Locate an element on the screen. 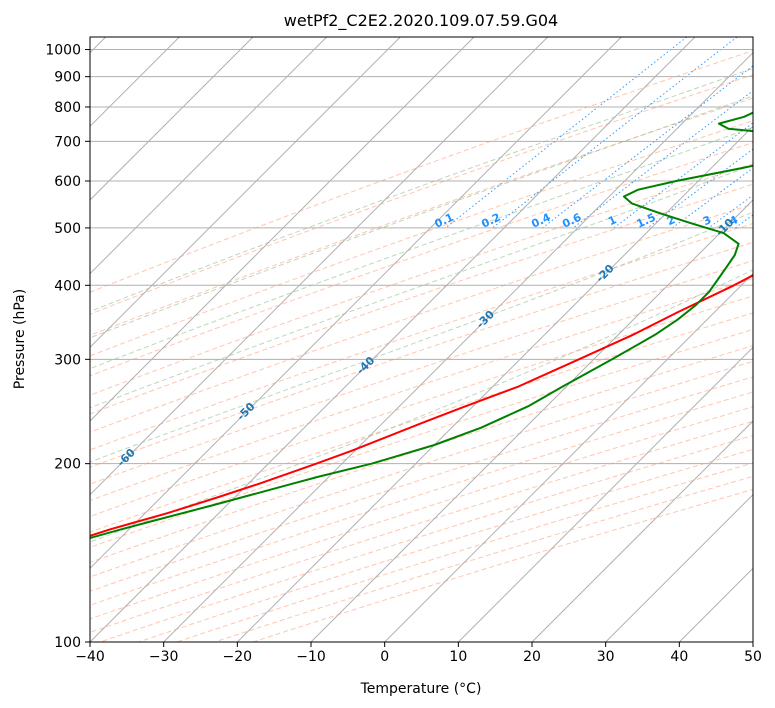 The height and width of the screenshot is (708, 775). chart-title: wetPf2_C2E2.2020.109.07.59.G04 is located at coordinates (421, 21).